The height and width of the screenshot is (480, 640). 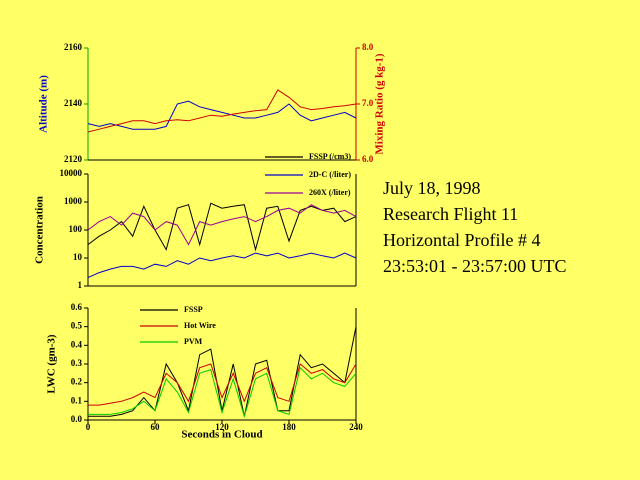 What do you see at coordinates (368, 159) in the screenshot?
I see `y2-tick-label: 6.0` at bounding box center [368, 159].